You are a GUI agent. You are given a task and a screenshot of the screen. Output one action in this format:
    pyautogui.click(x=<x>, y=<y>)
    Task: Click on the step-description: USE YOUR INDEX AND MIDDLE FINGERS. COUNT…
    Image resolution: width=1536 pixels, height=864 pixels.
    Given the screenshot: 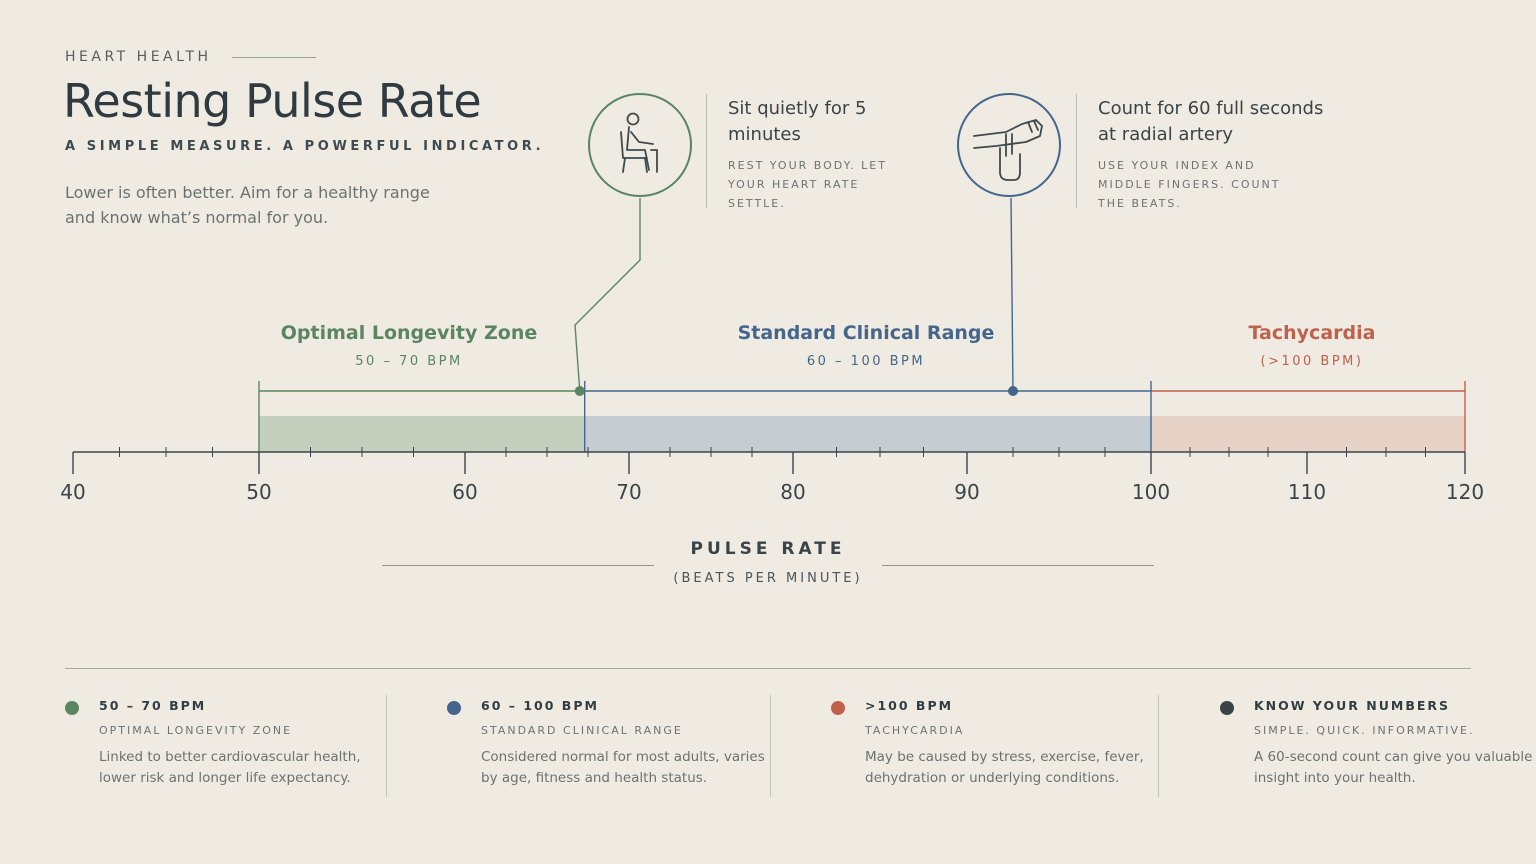 What is the action you would take?
    pyautogui.click(x=1189, y=184)
    